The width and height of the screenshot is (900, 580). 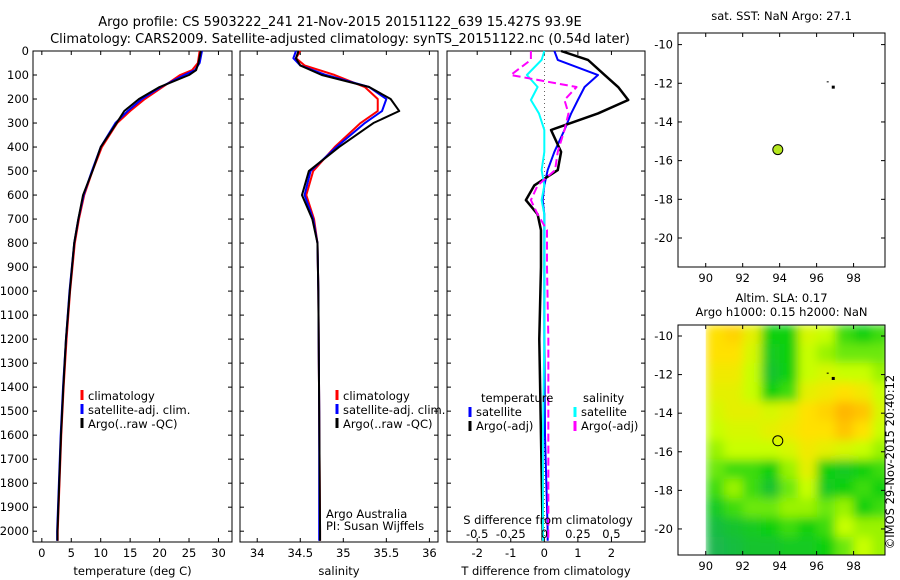 What do you see at coordinates (604, 412) in the screenshot?
I see `legend-label: satellite` at bounding box center [604, 412].